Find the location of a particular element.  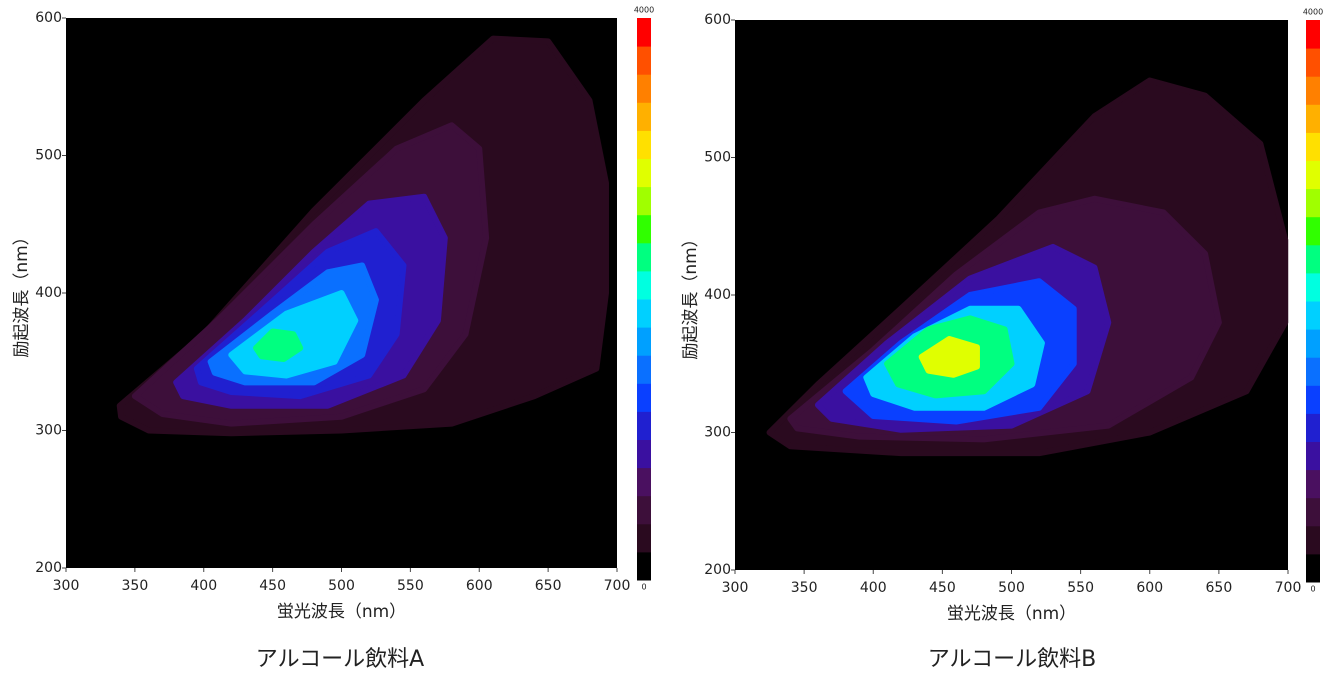

caption: アルコール飲料B is located at coordinates (1012, 659).